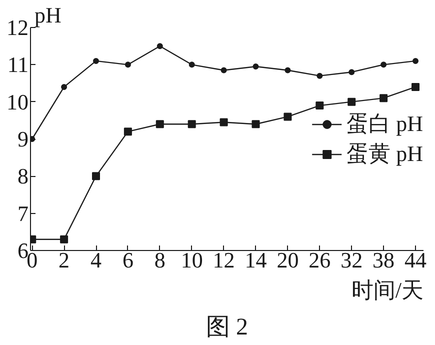 This screenshot has height=345, width=435. What do you see at coordinates (287, 260) in the screenshot?
I see `x-tick-label: 20` at bounding box center [287, 260].